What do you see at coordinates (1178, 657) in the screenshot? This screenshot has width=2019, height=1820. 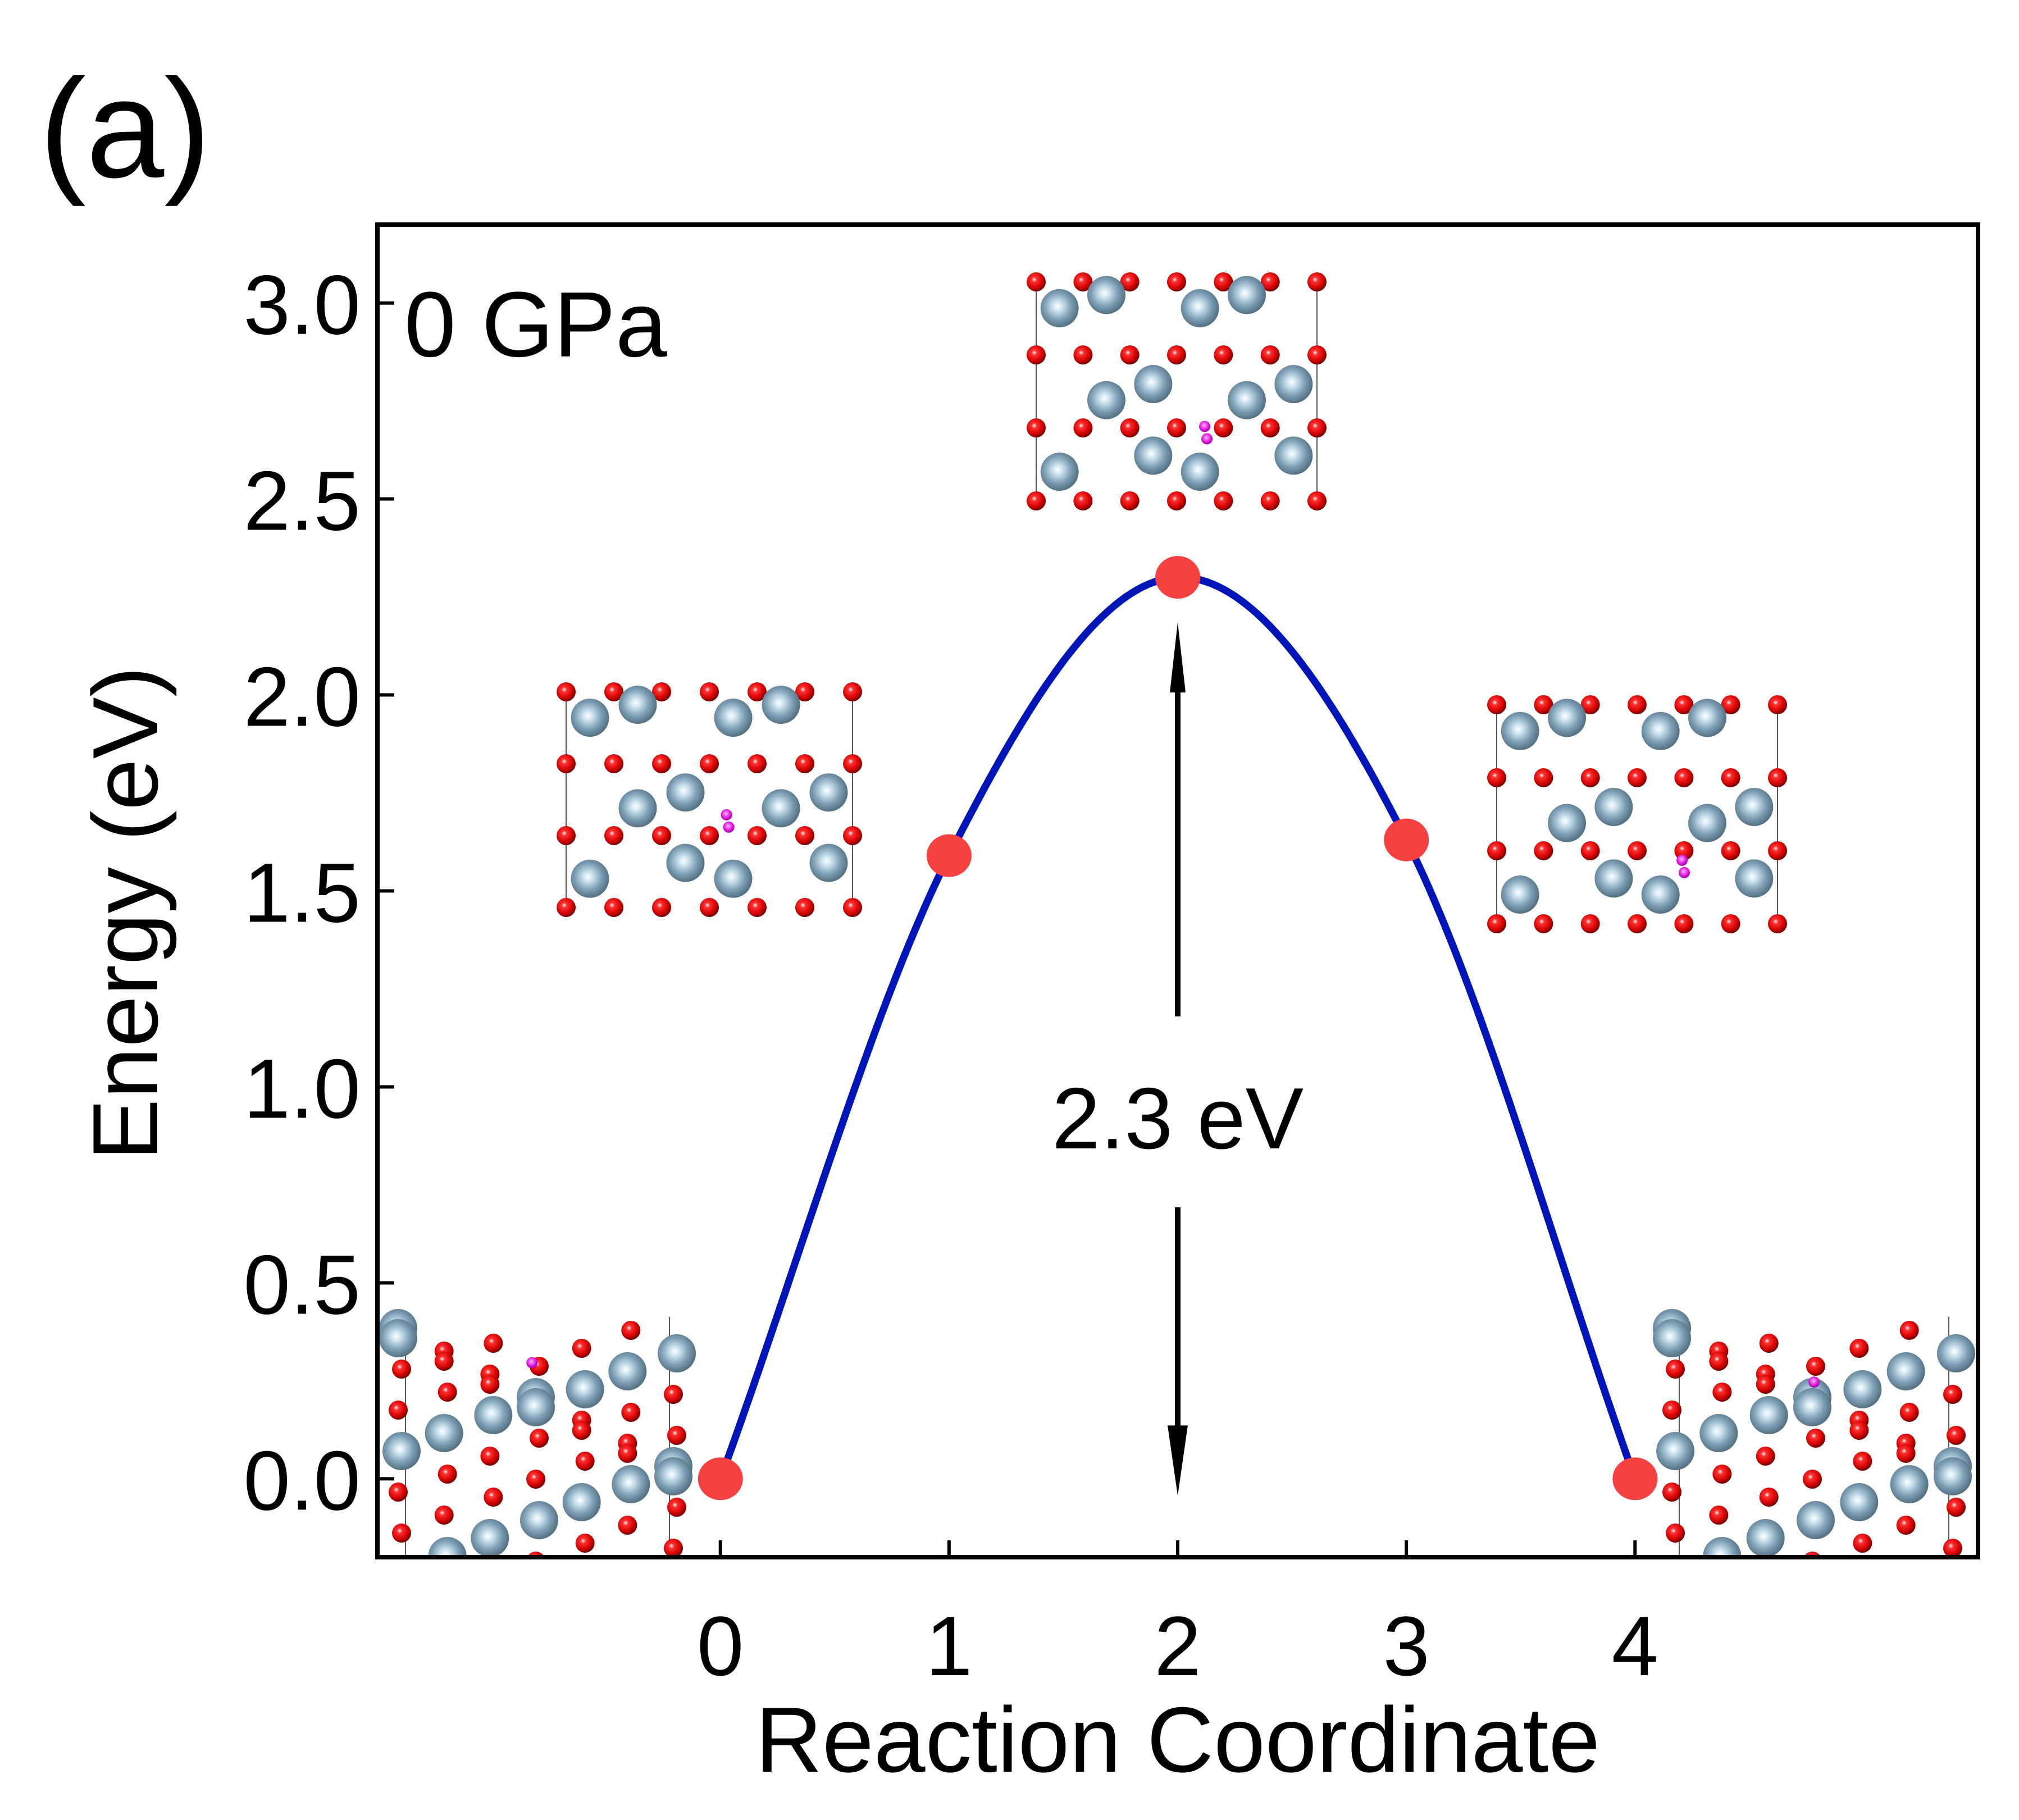 I see `arrow-head-up` at bounding box center [1178, 657].